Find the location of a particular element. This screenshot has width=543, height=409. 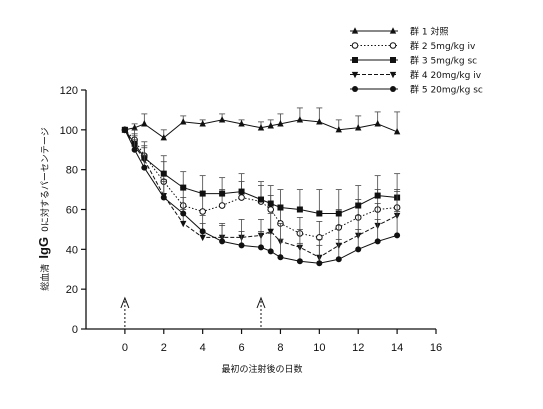

x-tick-label: 14 is located at coordinates (397, 348).